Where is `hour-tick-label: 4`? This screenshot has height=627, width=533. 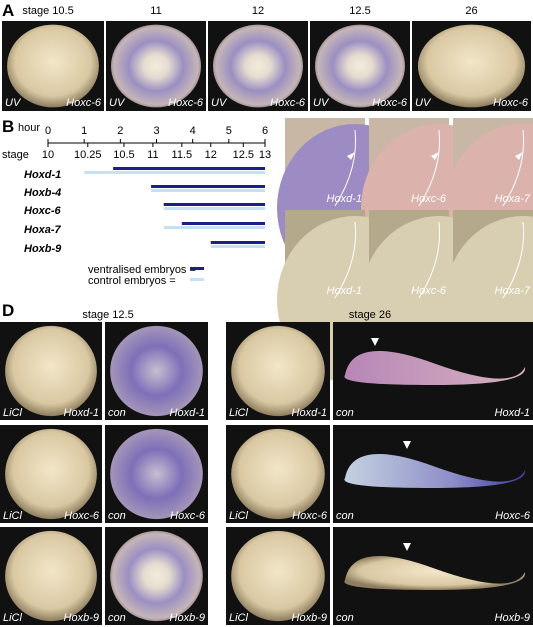
hour-tick-label: 4 is located at coordinates (193, 131).